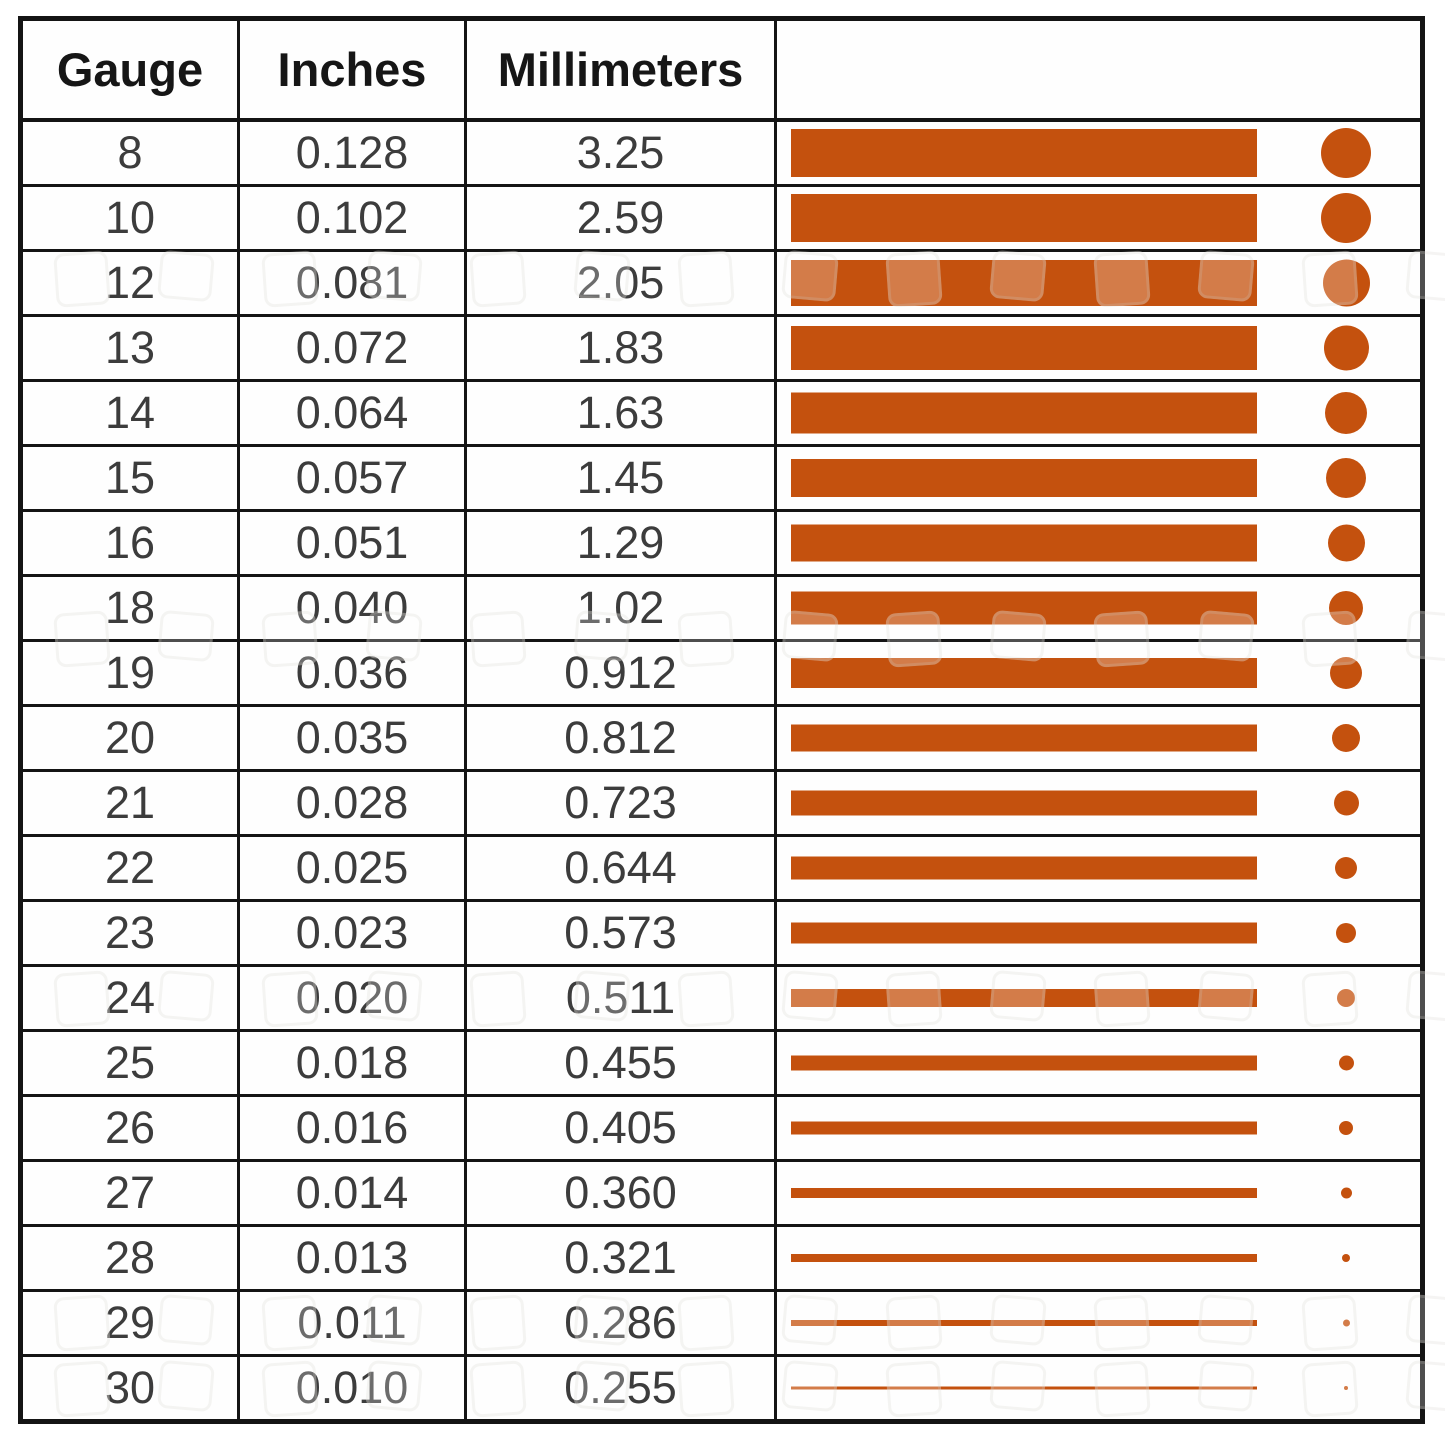  I want to click on millimeters-value: 0.912, so click(622, 673).